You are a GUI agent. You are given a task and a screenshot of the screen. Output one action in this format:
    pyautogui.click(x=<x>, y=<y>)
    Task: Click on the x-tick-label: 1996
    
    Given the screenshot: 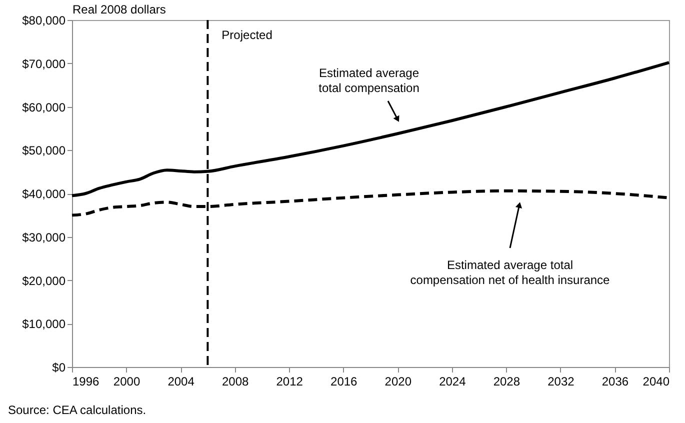 What is the action you would take?
    pyautogui.click(x=86, y=381)
    